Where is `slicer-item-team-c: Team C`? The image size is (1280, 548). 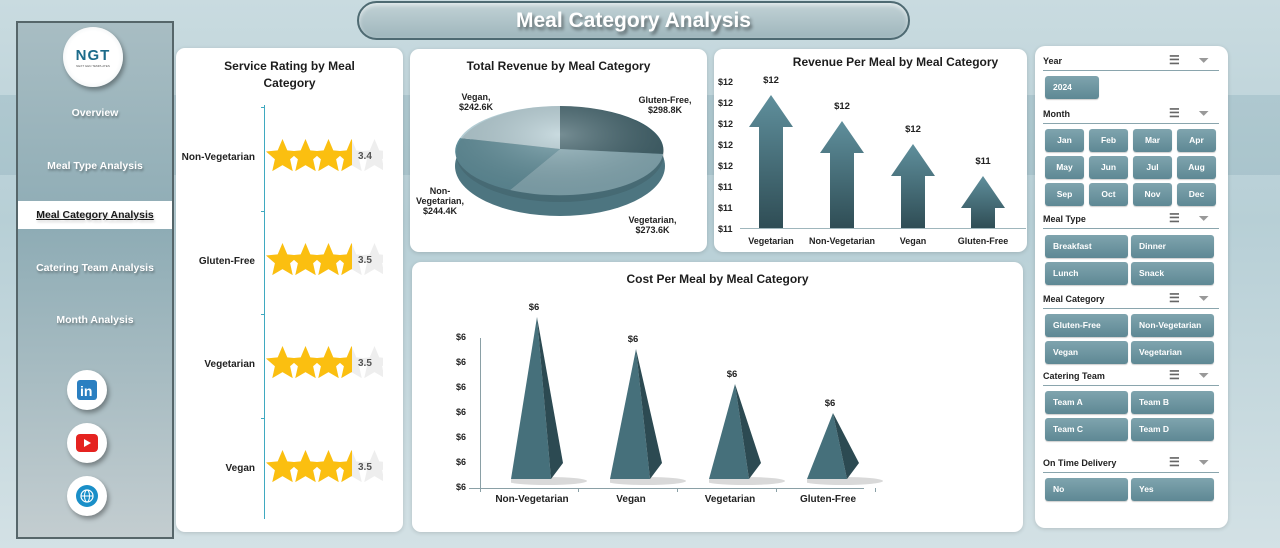 slicer-item-team-c: Team C is located at coordinates (1086, 429).